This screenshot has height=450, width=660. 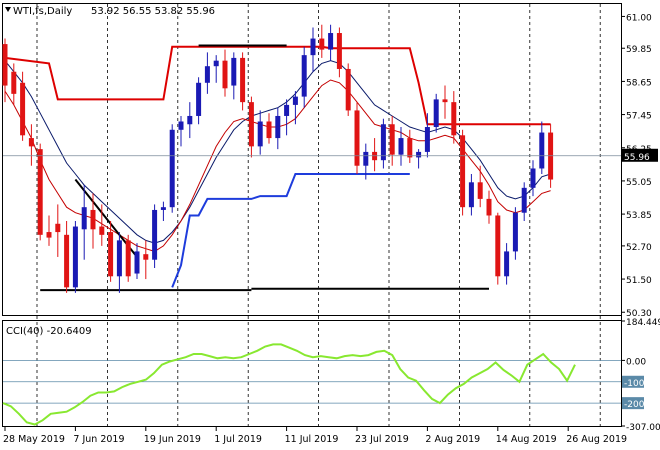 I want to click on cci-tick-label: -200, so click(x=634, y=405).